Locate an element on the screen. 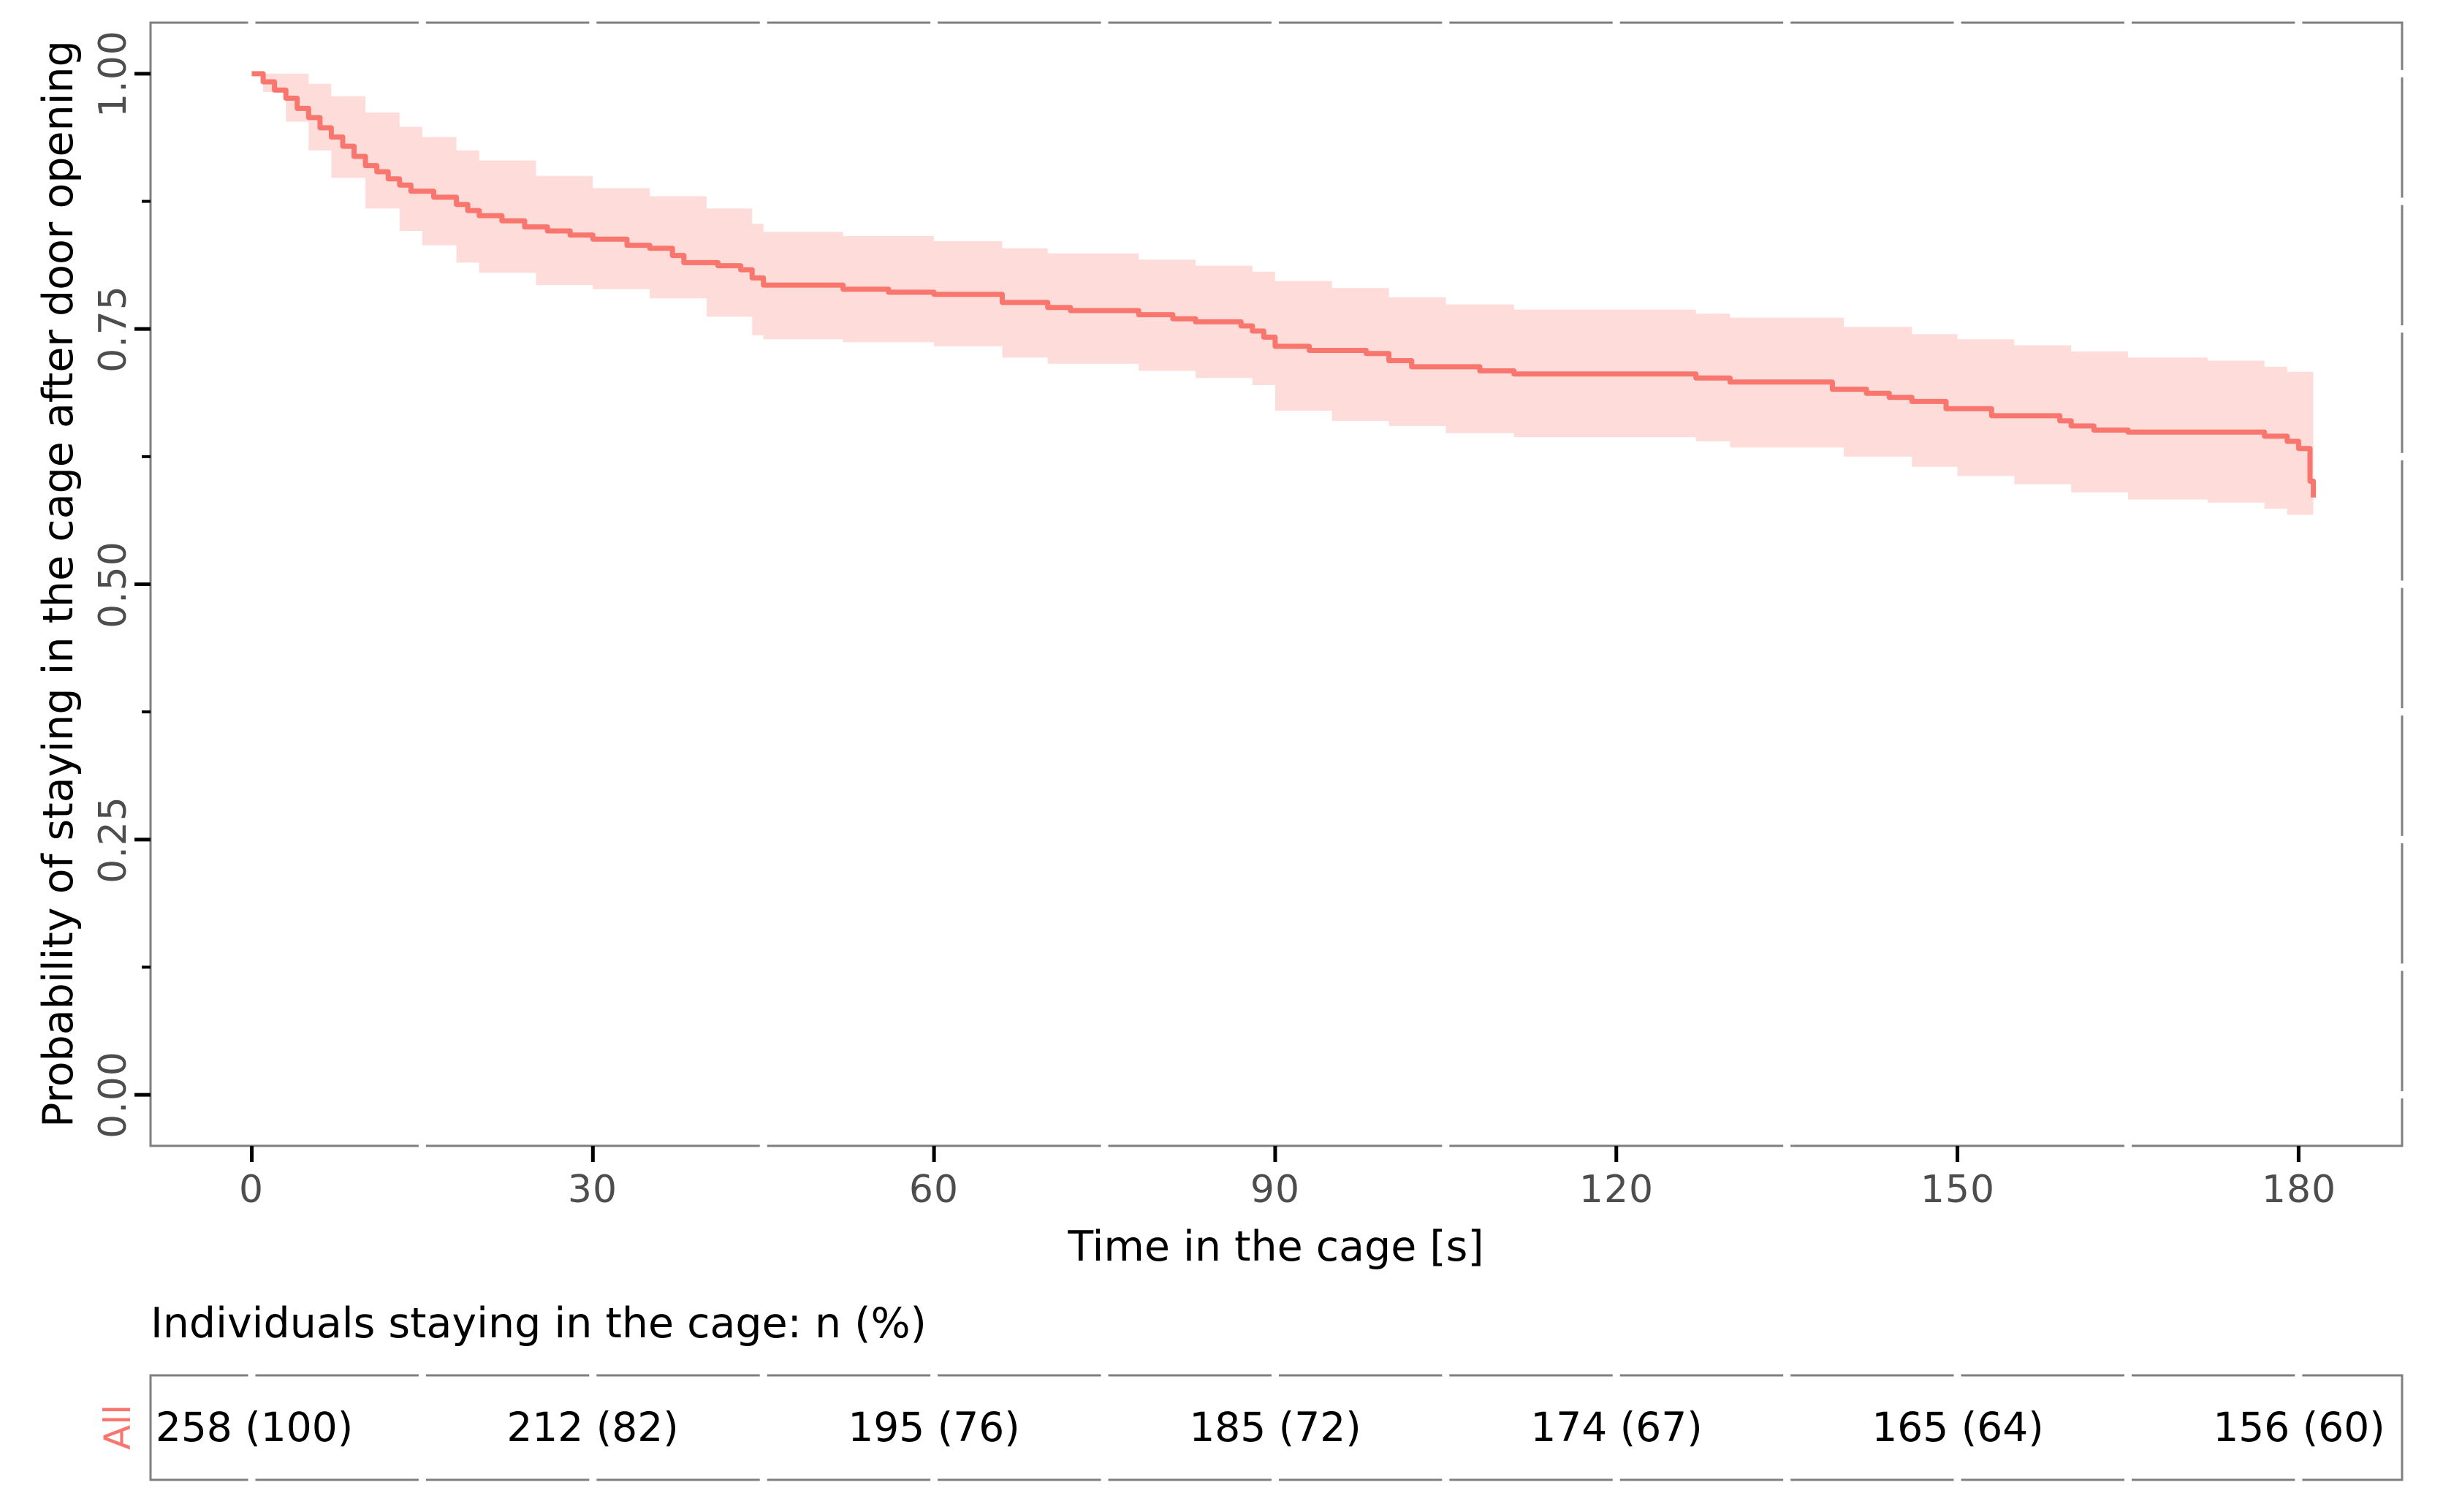 This screenshot has width=2443, height=1512. x-tick-label-30: 30 is located at coordinates (592, 1190).